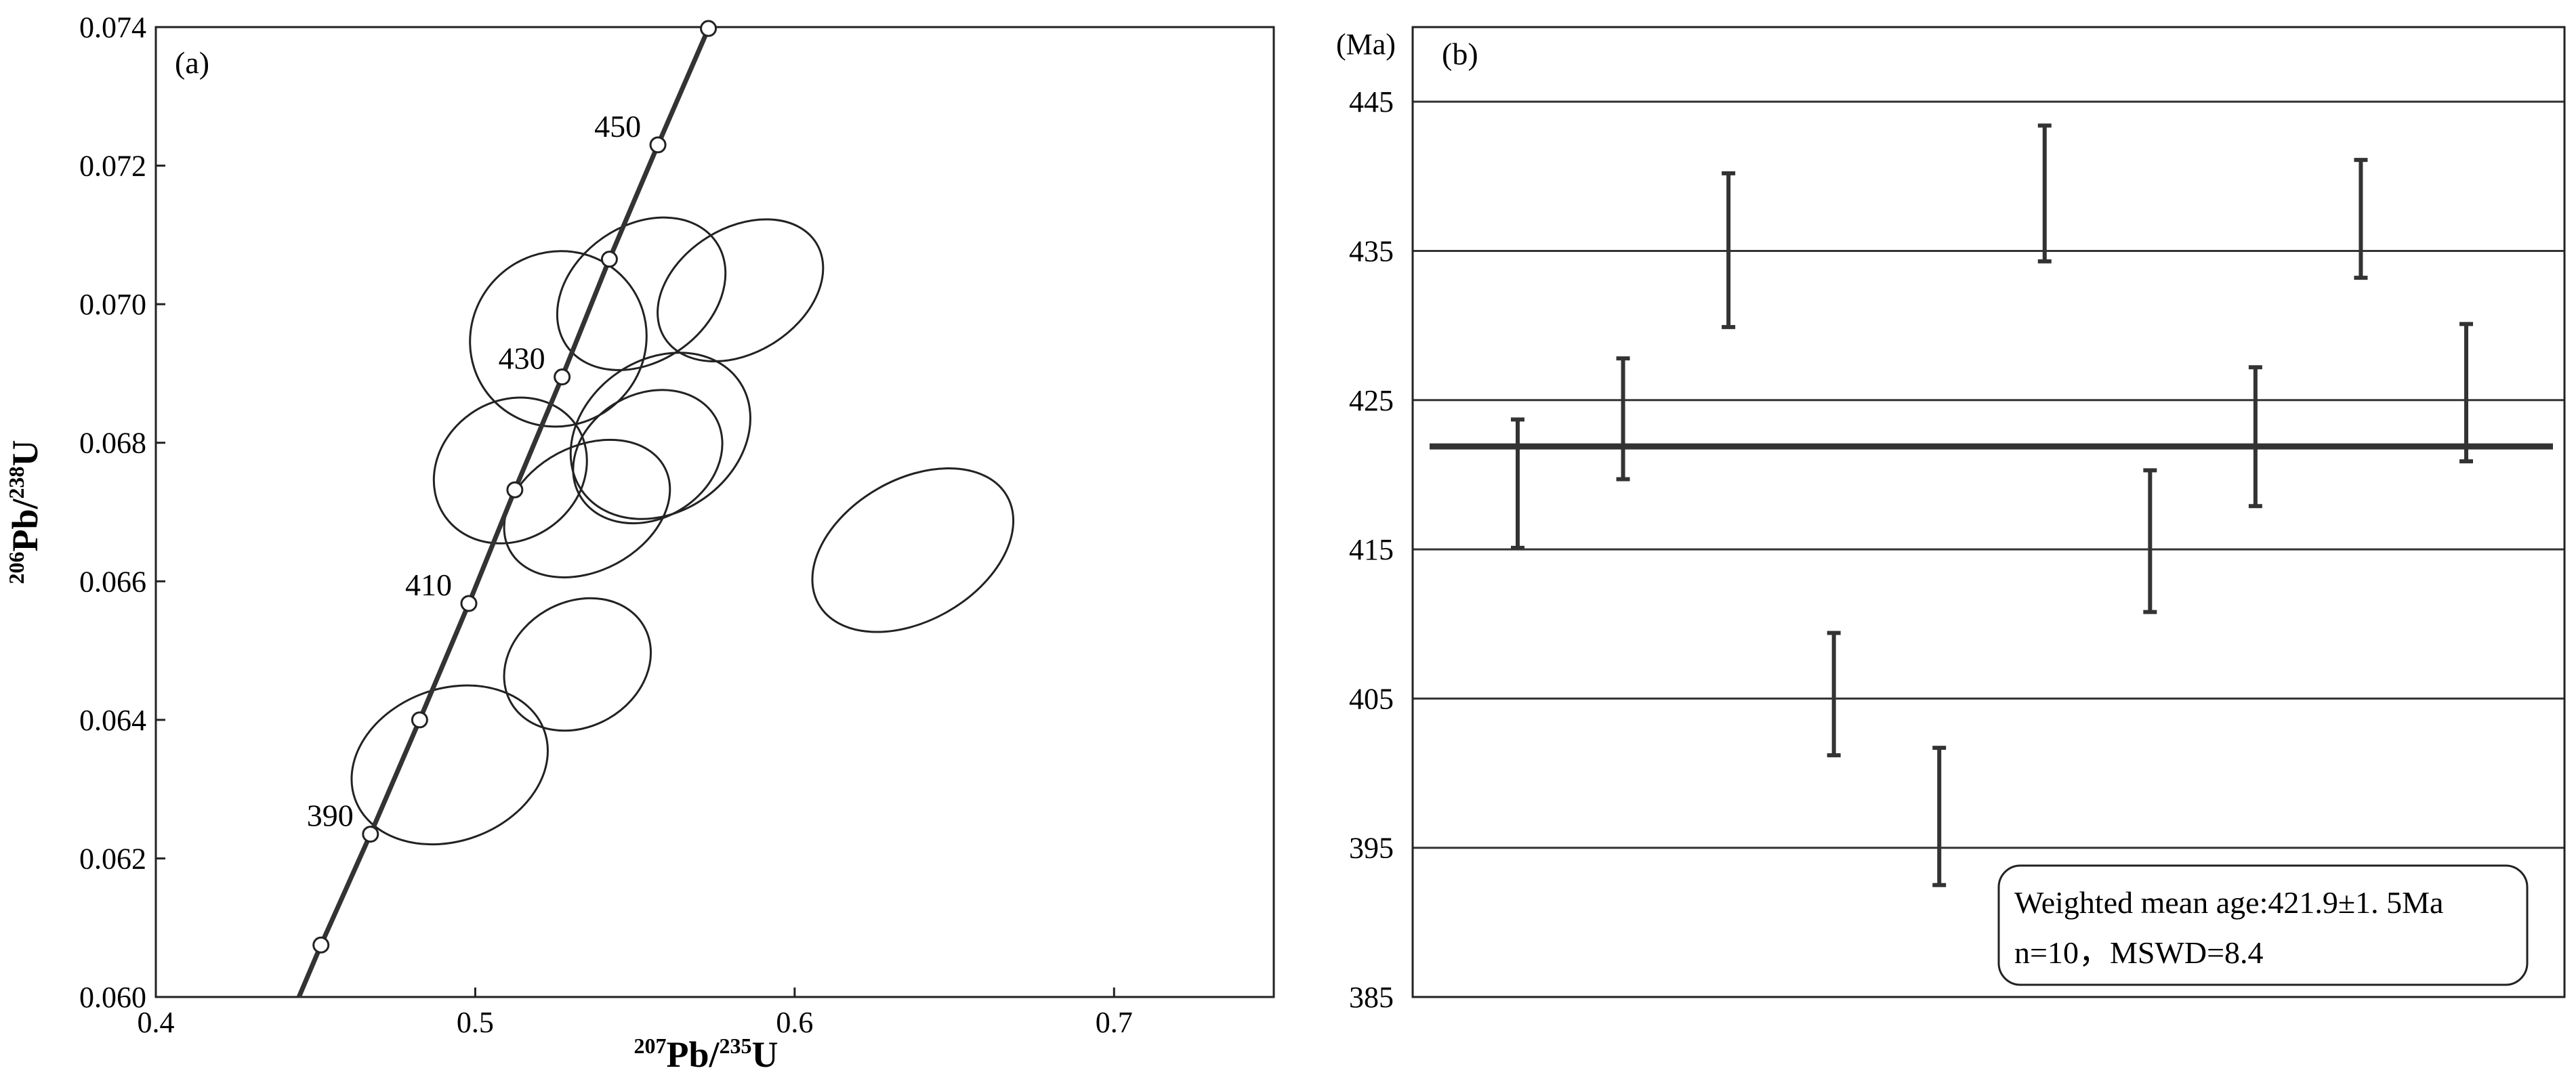 Image resolution: width=2576 pixels, height=1083 pixels. I want to click on legend-frame, so click(2263, 925).